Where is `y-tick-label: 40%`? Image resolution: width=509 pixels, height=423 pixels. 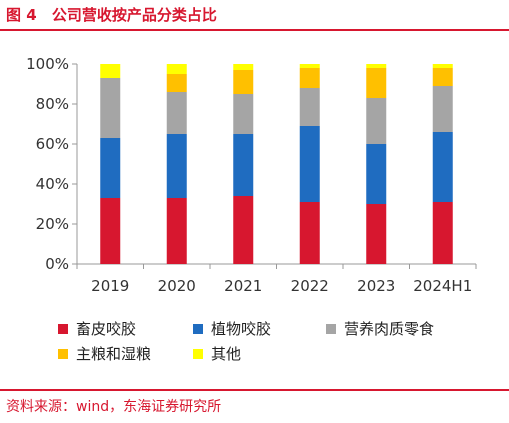
y-tick-label: 40% is located at coordinates (52, 184).